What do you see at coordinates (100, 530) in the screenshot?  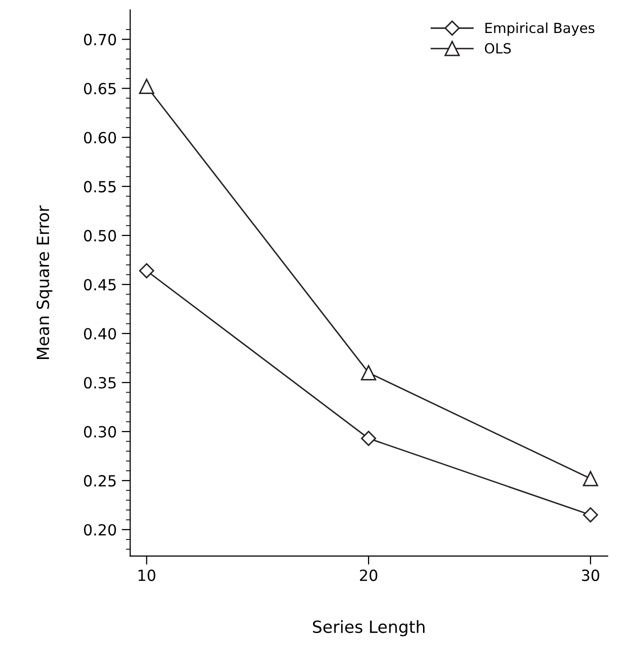 I see `y-tick-label: 0.20` at bounding box center [100, 530].